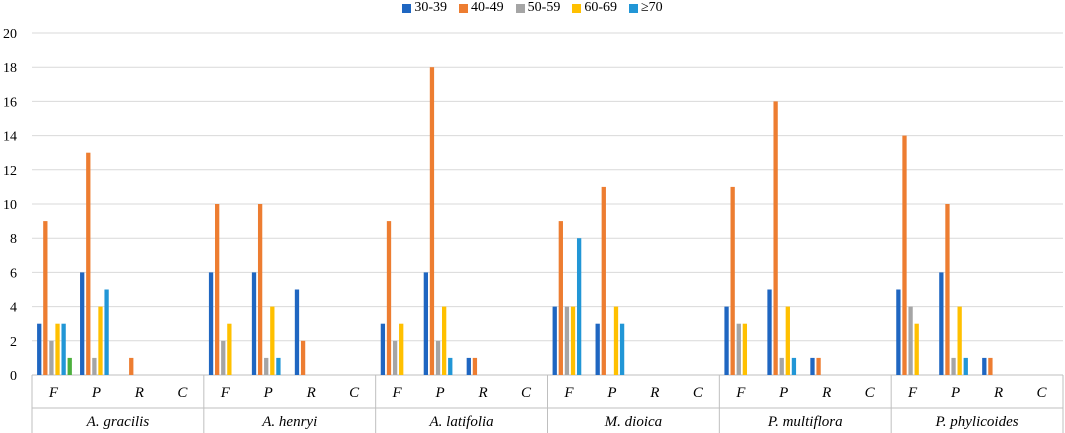 This screenshot has height=433, width=1065. Describe the element at coordinates (10, 205) in the screenshot. I see `y-tick-label: 10` at that location.